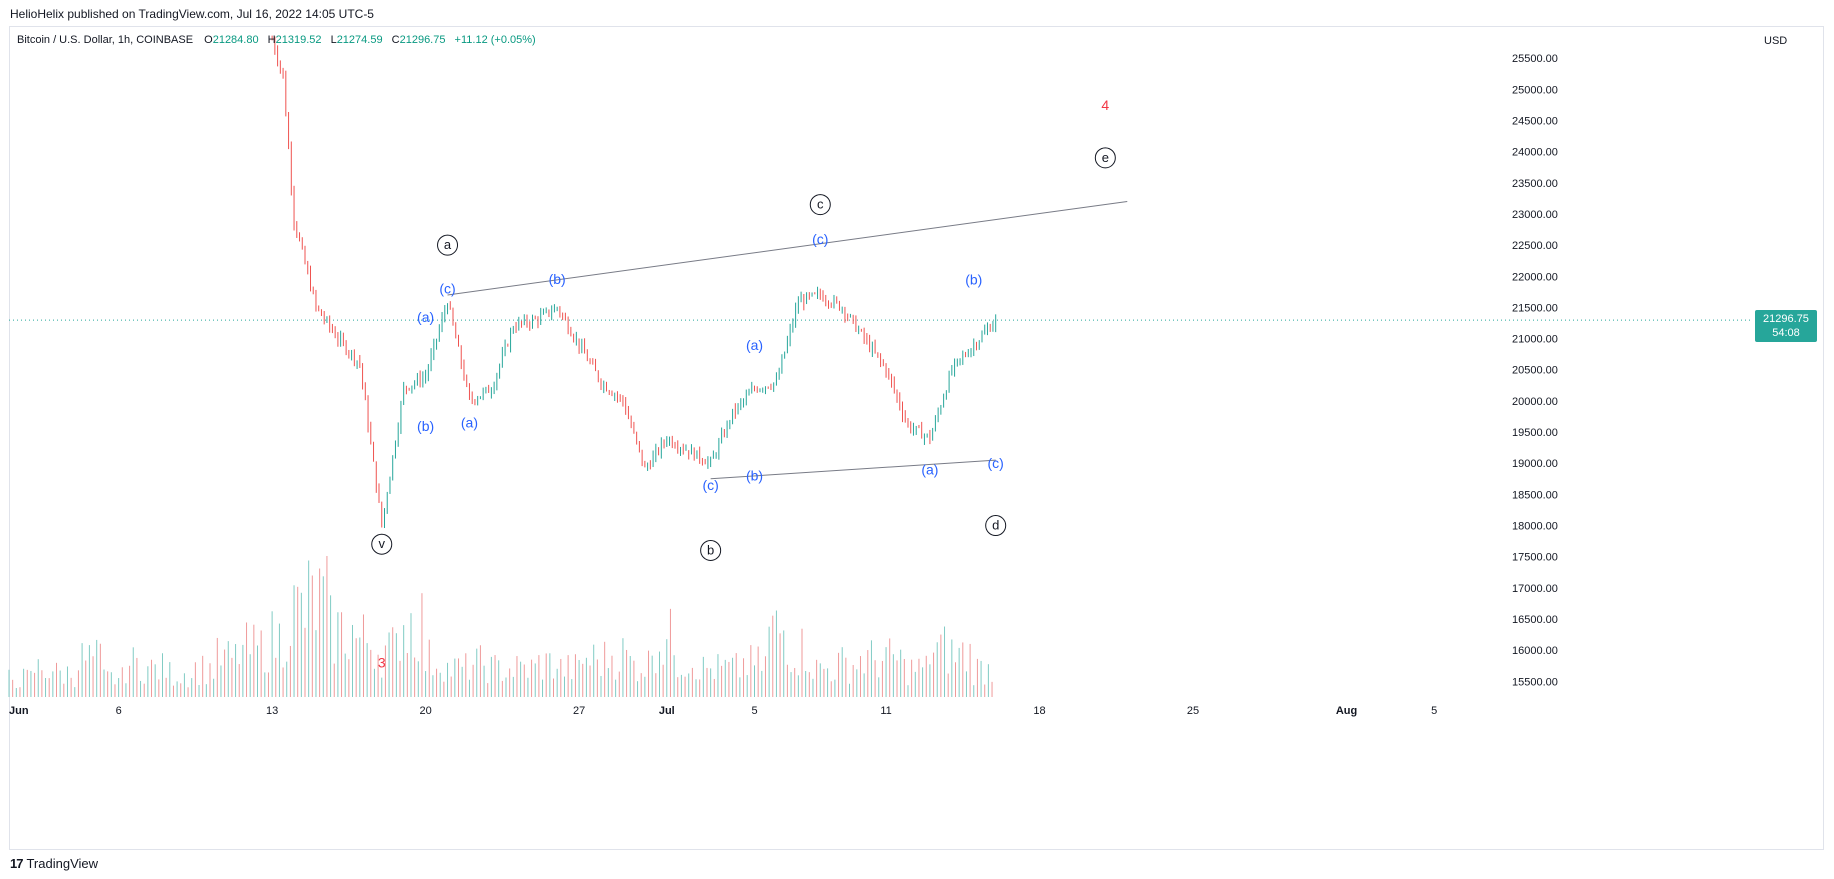 The width and height of the screenshot is (1834, 879). Describe the element at coordinates (119, 711) in the screenshot. I see `time-tick-label: 6` at that location.